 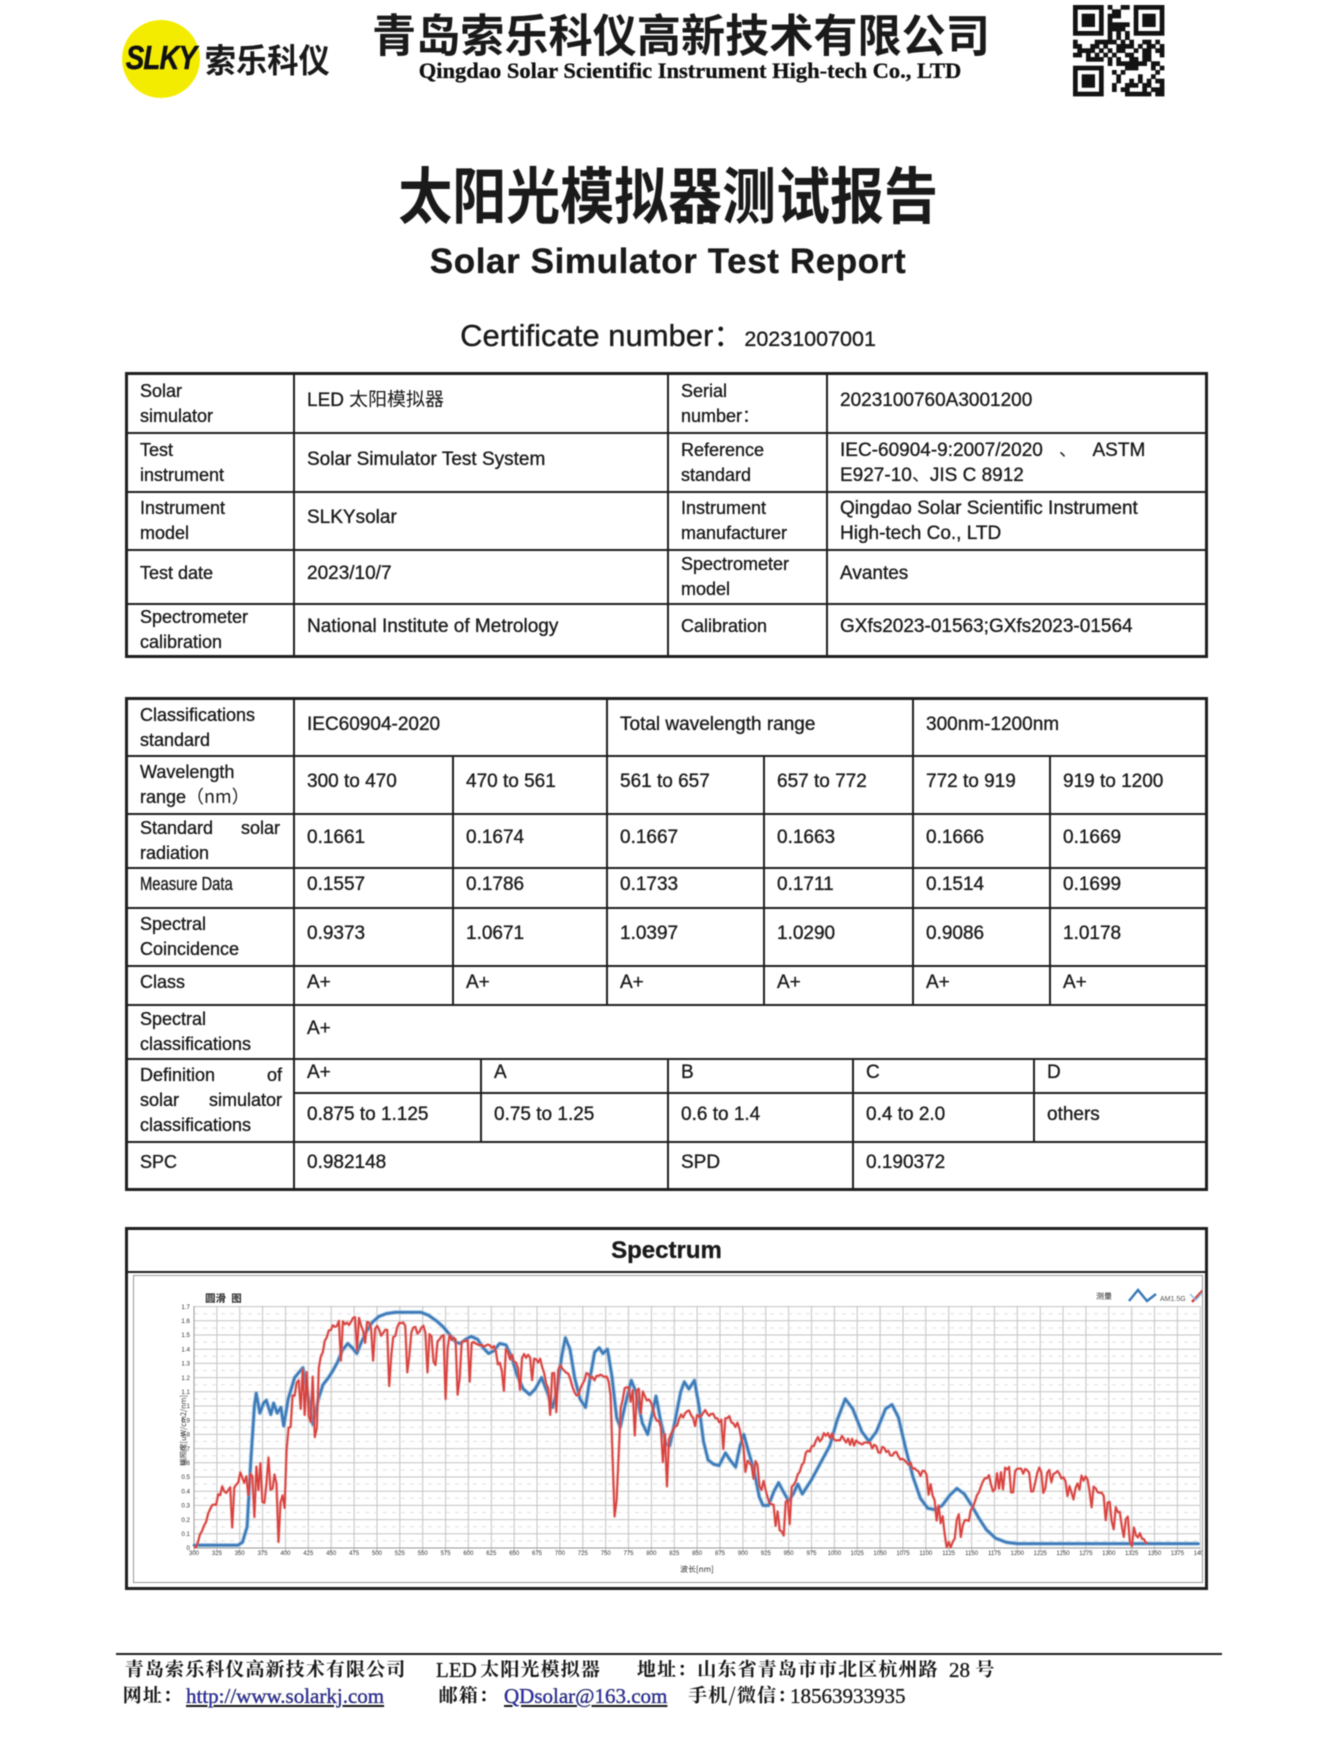 I want to click on svg-text: 675, so click(x=537, y=1554).